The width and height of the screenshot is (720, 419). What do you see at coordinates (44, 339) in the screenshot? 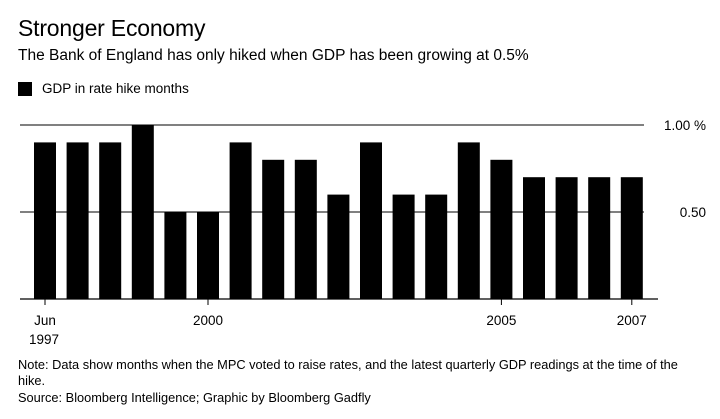
I see `x-tick-label-year: 1997` at bounding box center [44, 339].